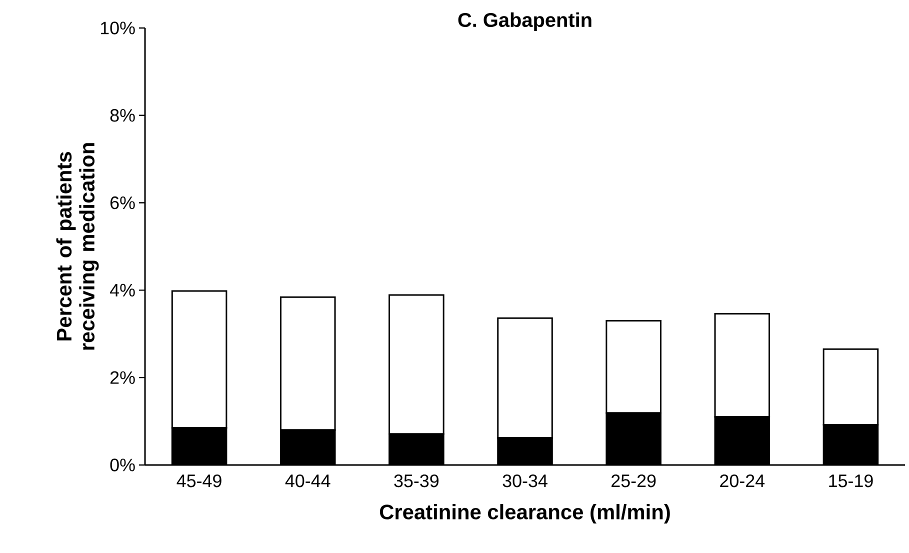  Describe the element at coordinates (122, 115) in the screenshot. I see `y-tick-label: 8%` at that location.